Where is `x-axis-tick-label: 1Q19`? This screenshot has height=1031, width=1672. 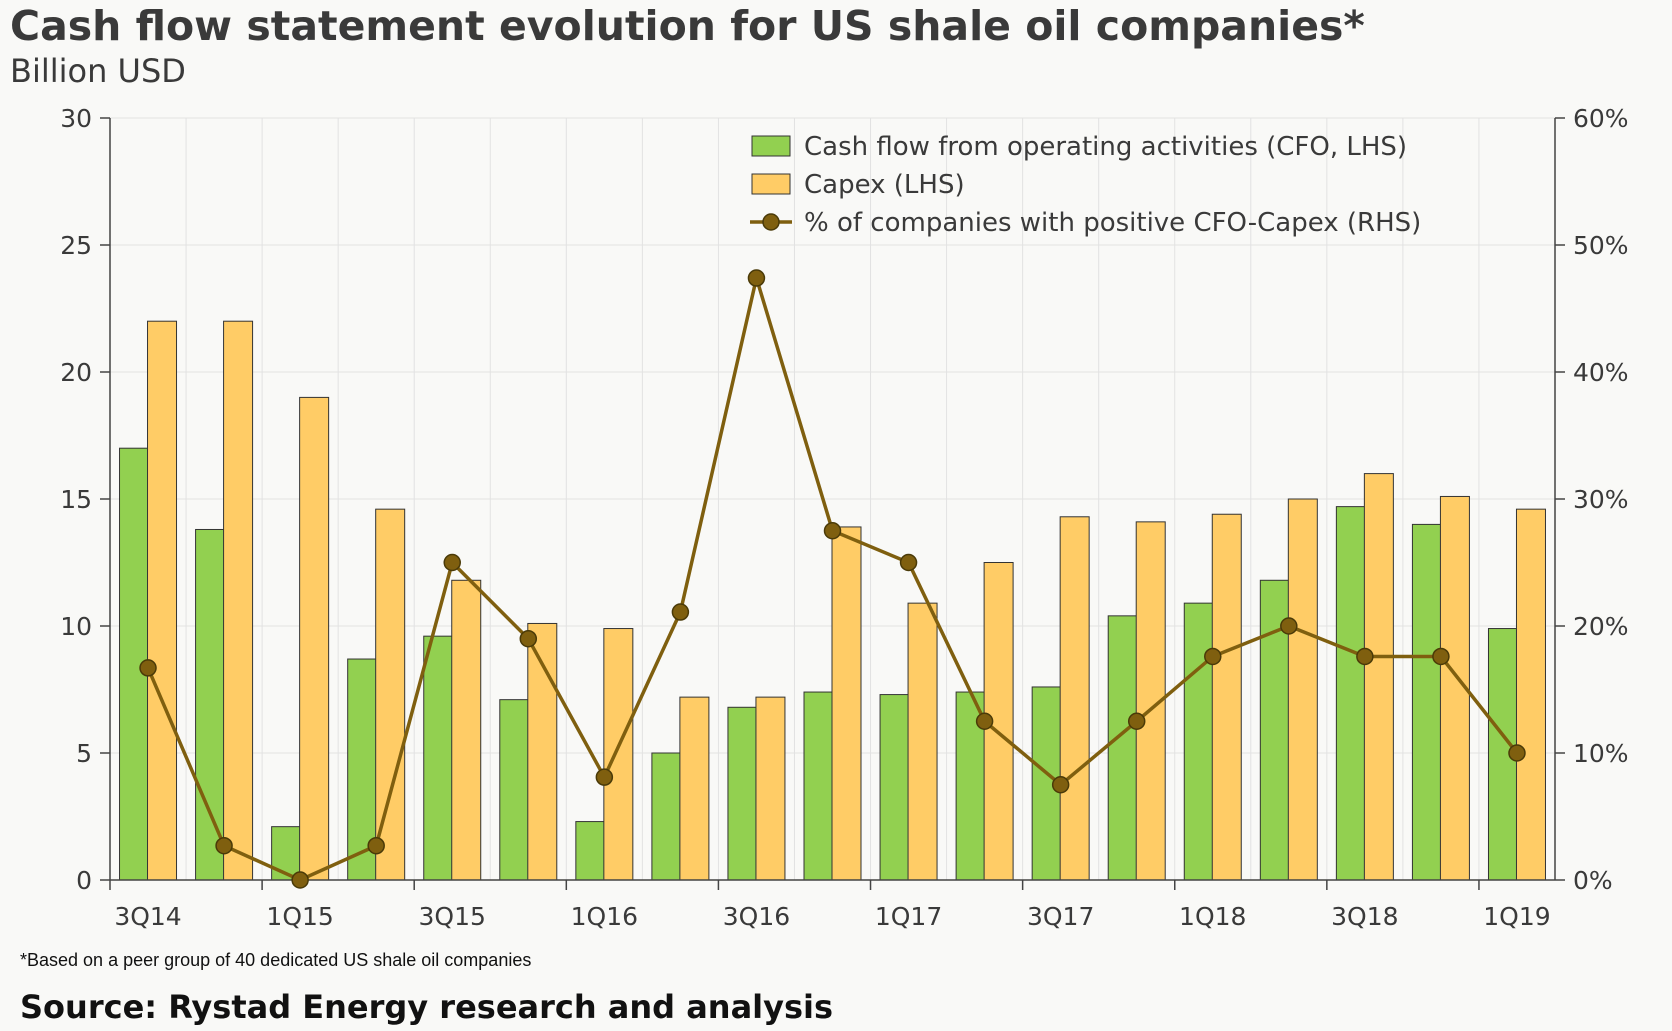
x-axis-tick-label: 1Q19 is located at coordinates (1516, 916).